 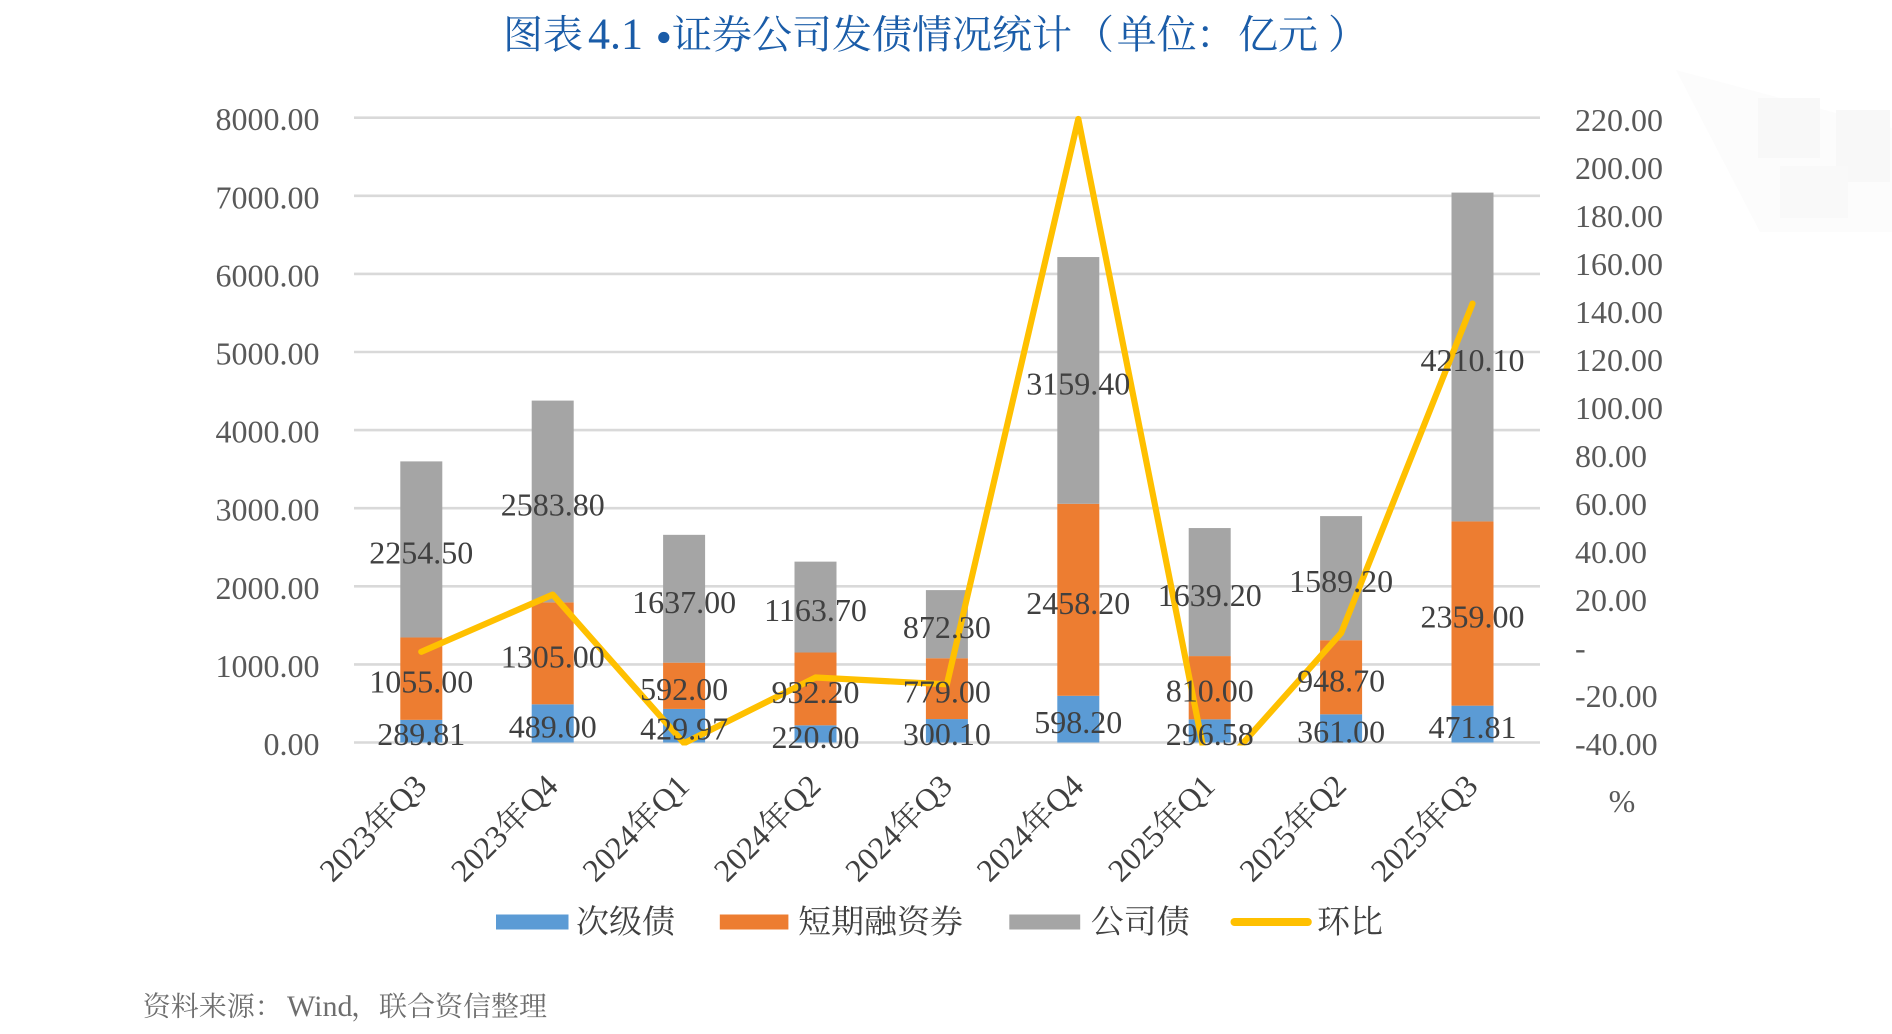 What do you see at coordinates (1619, 264) in the screenshot?
I see `svg-text: 160.00` at bounding box center [1619, 264].